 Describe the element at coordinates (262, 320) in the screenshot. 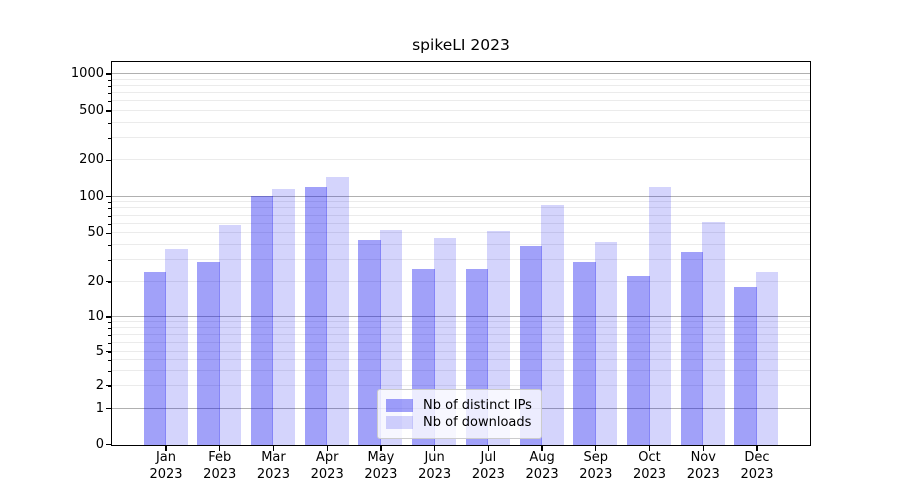

I see `bar-distinct-ips-mar` at that location.